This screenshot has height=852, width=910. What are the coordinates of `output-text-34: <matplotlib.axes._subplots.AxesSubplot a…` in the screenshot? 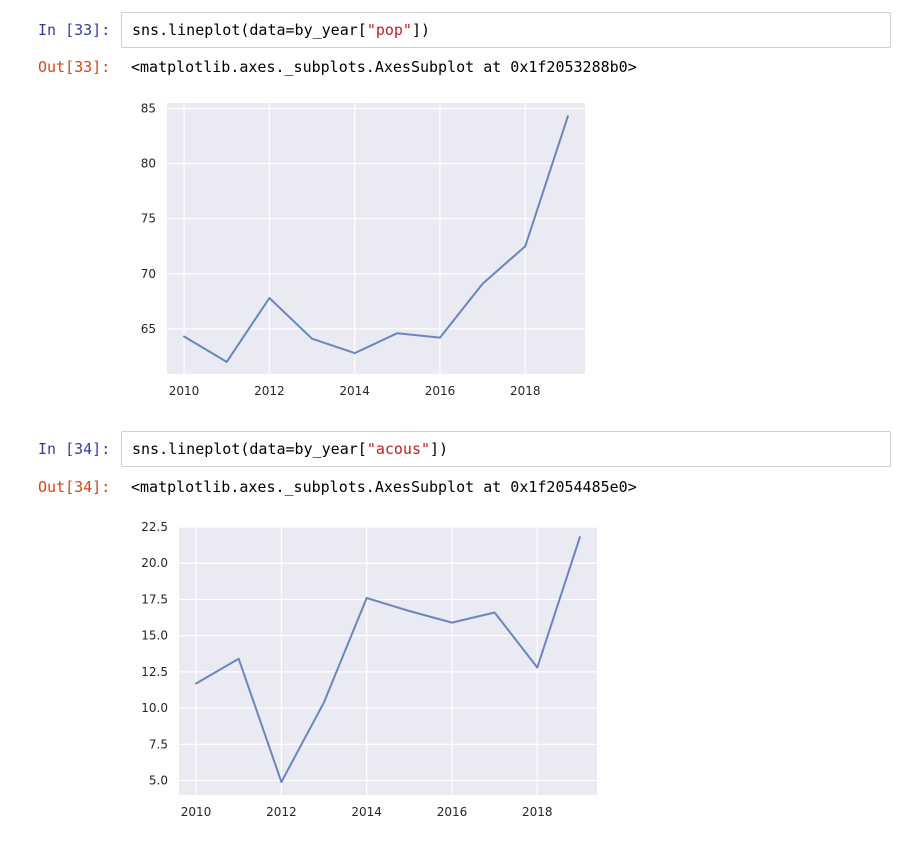 It's located at (384, 487).